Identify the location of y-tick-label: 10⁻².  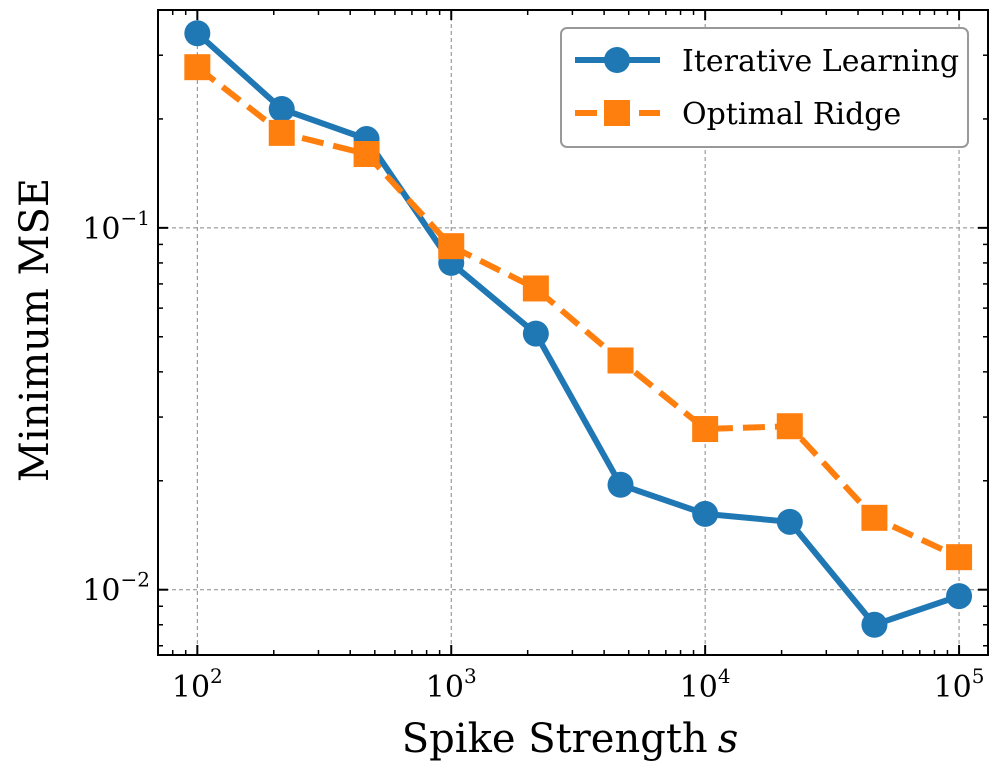
(116, 588).